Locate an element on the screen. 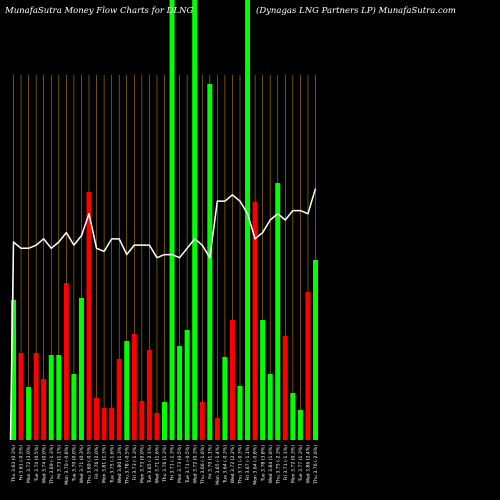  x-tick-label: Tue 3.71 (-0.5%) is located at coordinates (188, 464).